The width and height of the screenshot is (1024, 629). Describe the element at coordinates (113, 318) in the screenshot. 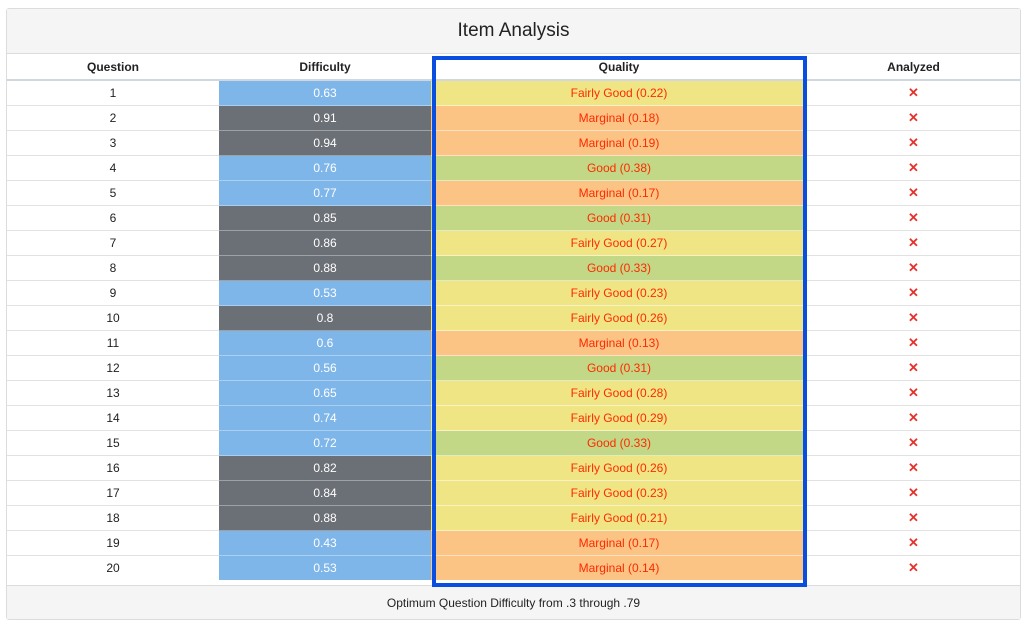

I see `question-number: 10` at that location.